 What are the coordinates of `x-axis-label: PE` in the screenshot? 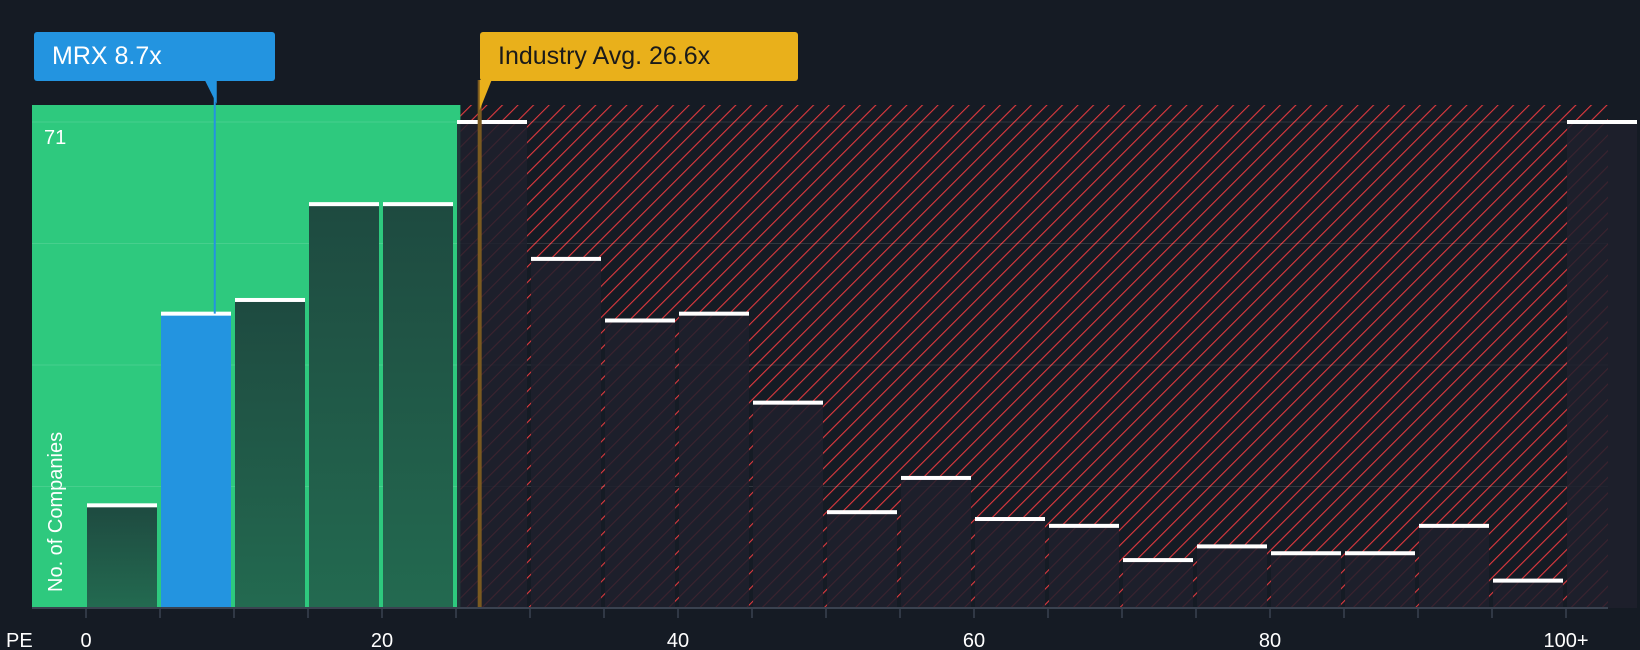 It's located at (19, 640).